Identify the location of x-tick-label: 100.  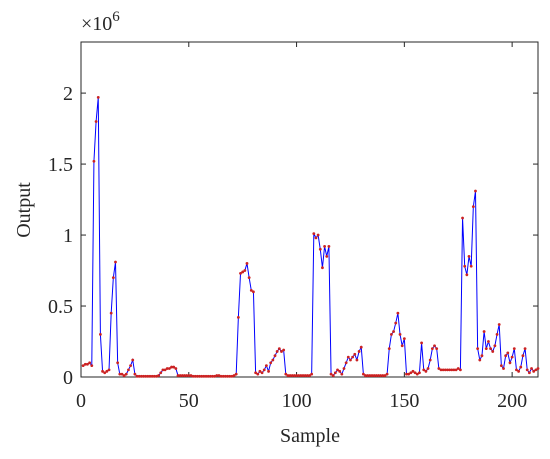
(297, 401).